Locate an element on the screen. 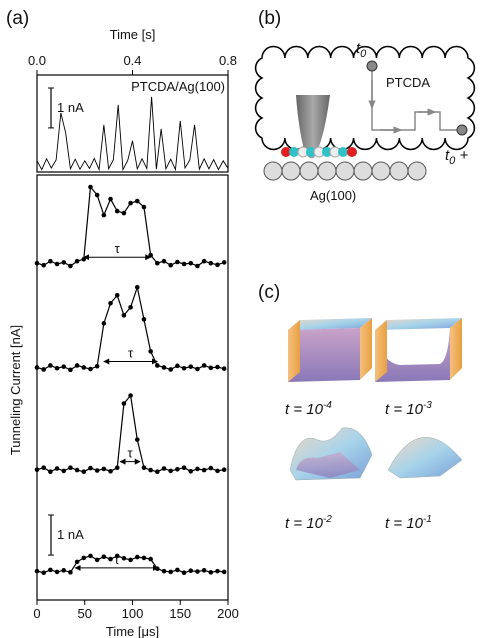  panel-label: (a) is located at coordinates (17, 18).